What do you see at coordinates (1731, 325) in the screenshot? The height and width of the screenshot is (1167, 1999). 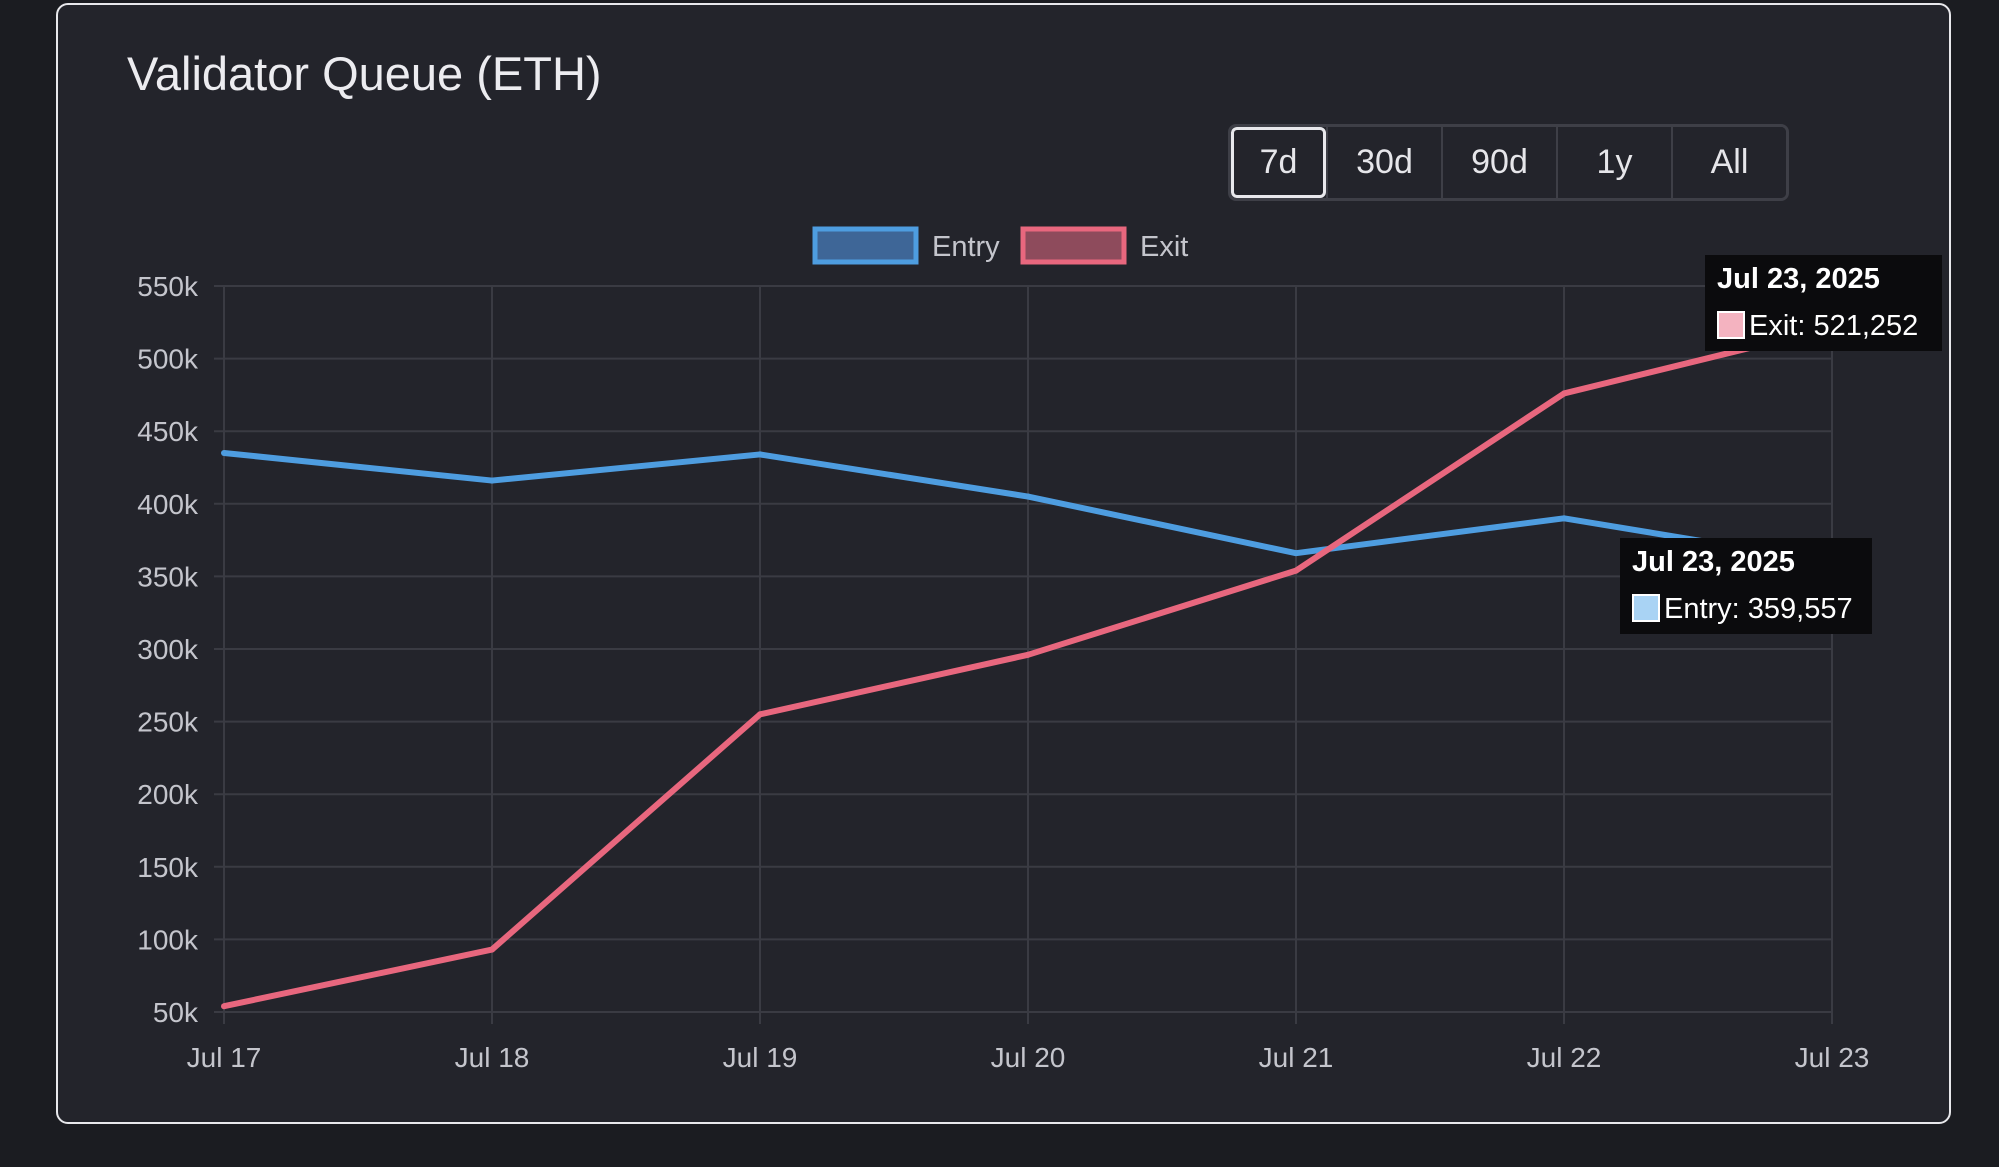 I see `exit-swatch-icon` at bounding box center [1731, 325].